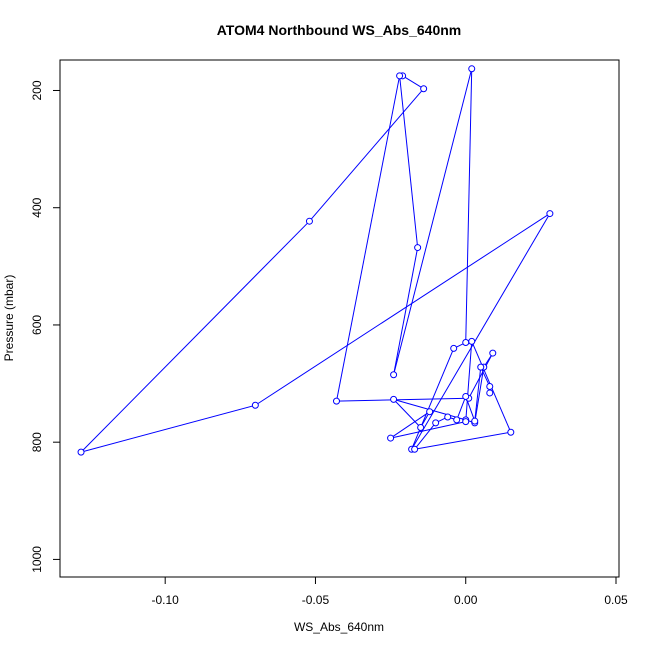  I want to click on x-tick-label: 0.05, so click(616, 600).